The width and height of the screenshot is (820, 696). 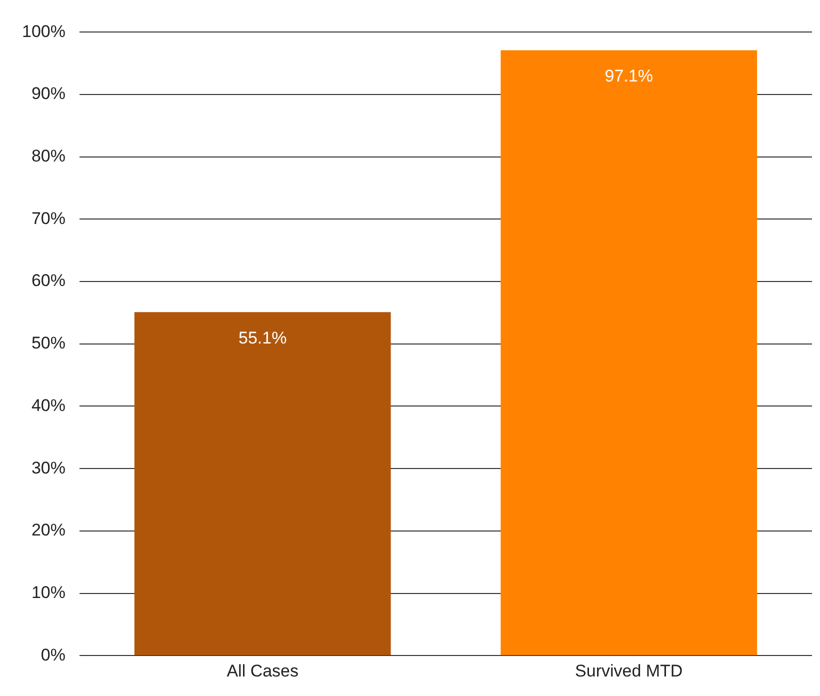 What do you see at coordinates (48, 405) in the screenshot?
I see `y-tick-label: 40%` at bounding box center [48, 405].